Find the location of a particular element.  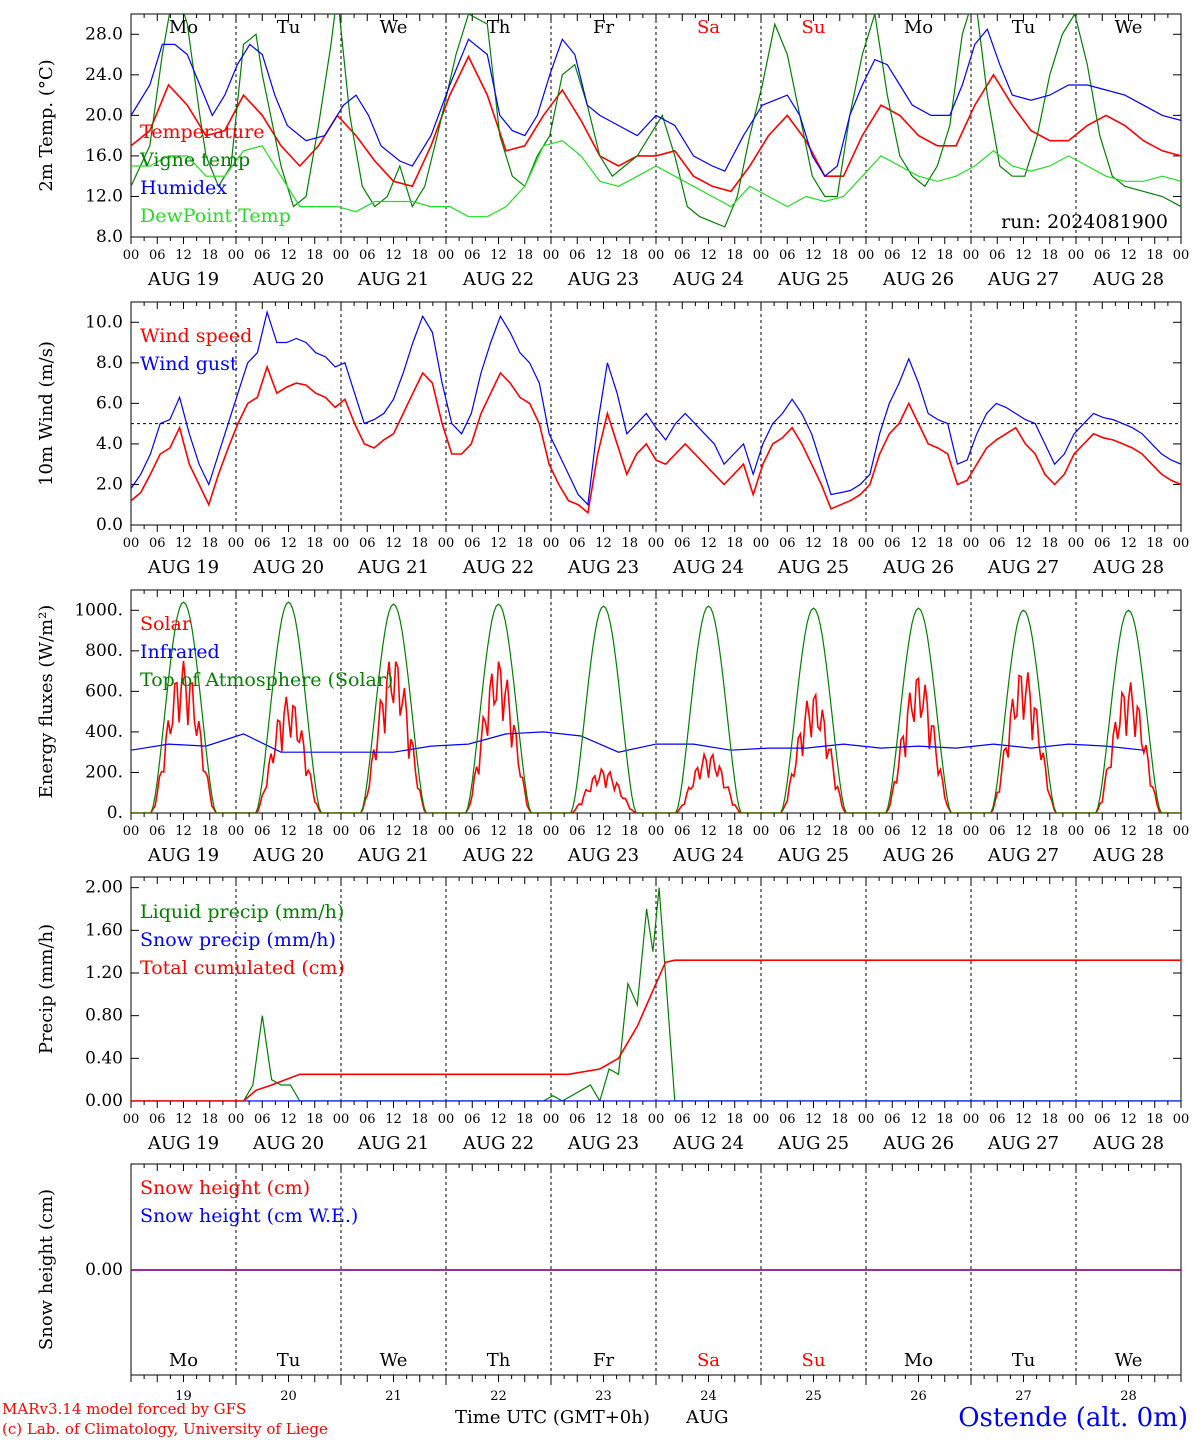

y-axis-label: 10m Wind (m/s) is located at coordinates (46, 413).